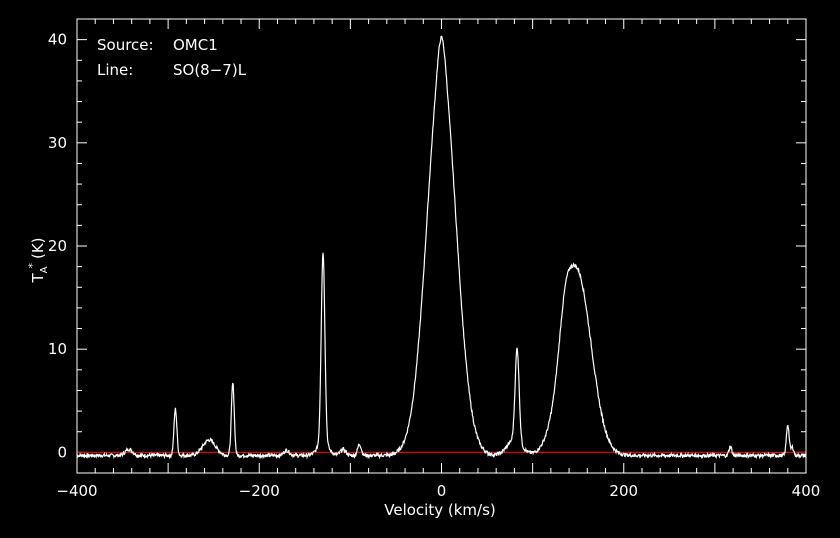  Describe the element at coordinates (439, 510) in the screenshot. I see `x-axis-label: Velocity (km/s)` at that location.